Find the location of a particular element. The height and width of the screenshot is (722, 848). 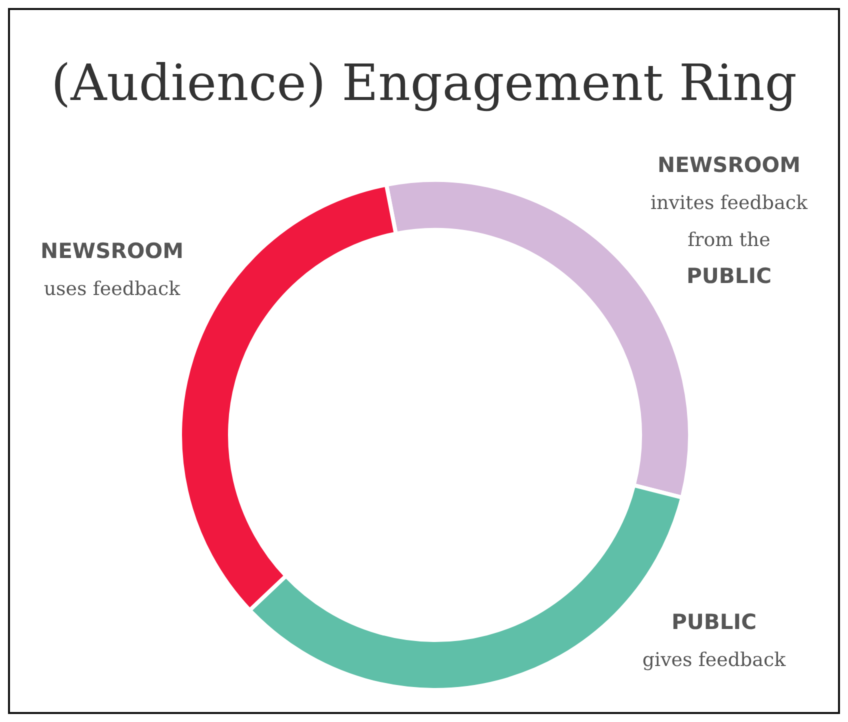

chart-title: (Audience) Engagement Ring is located at coordinates (424, 83).